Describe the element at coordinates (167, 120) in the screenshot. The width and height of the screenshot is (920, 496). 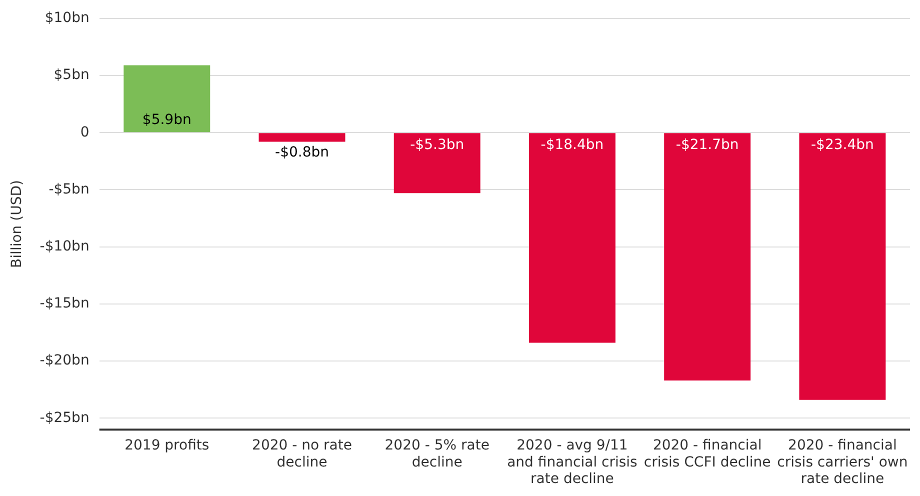
I see `data-label: $5.9bn` at that location.